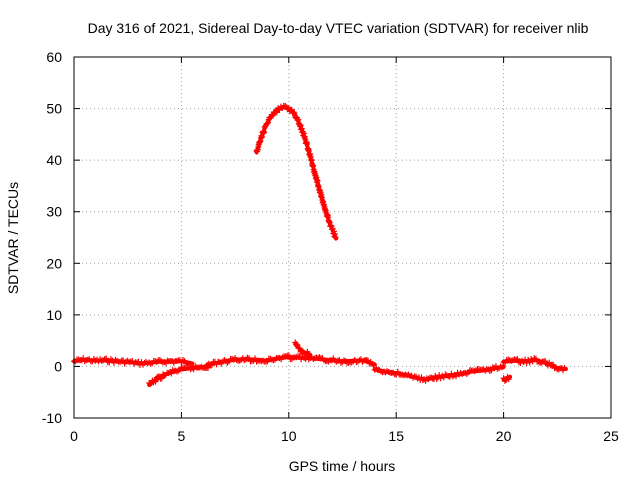 The width and height of the screenshot is (640, 480). Describe the element at coordinates (54, 212) in the screenshot. I see `y-tick-label: 30` at that location.